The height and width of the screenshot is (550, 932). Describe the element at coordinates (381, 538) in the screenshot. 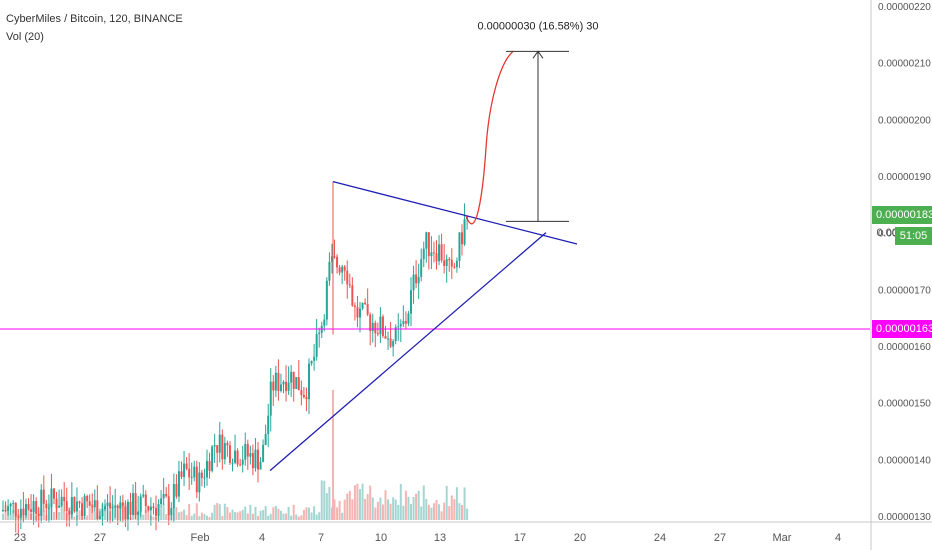

I see `time-tick-label: 10` at that location.